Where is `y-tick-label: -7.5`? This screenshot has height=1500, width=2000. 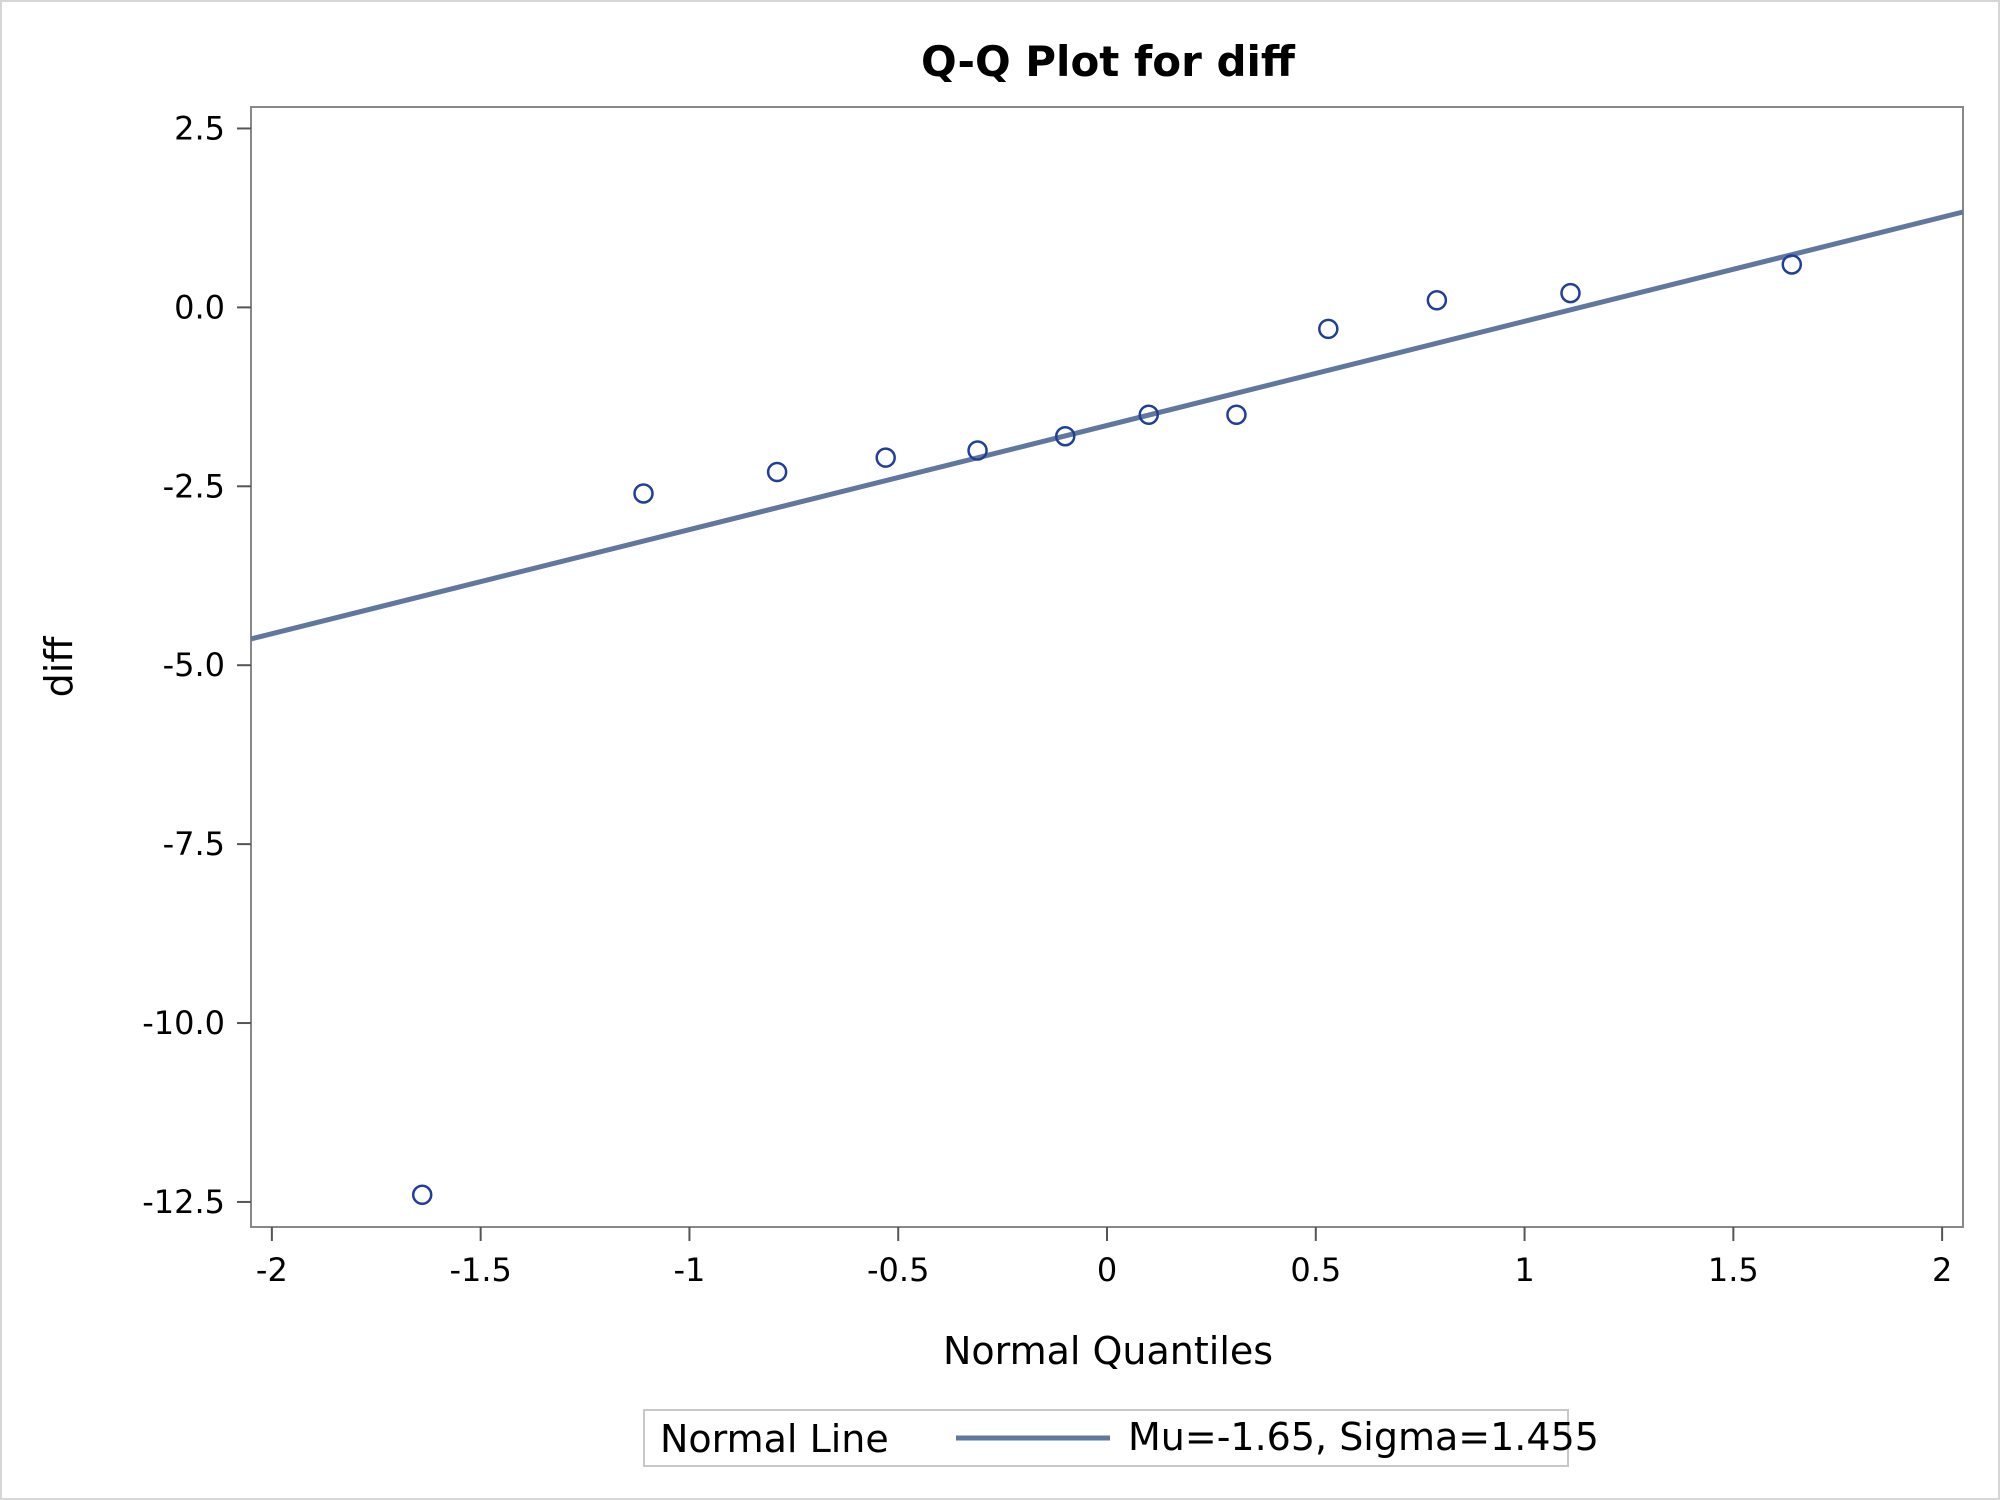 y-tick-label: -7.5 is located at coordinates (194, 844).